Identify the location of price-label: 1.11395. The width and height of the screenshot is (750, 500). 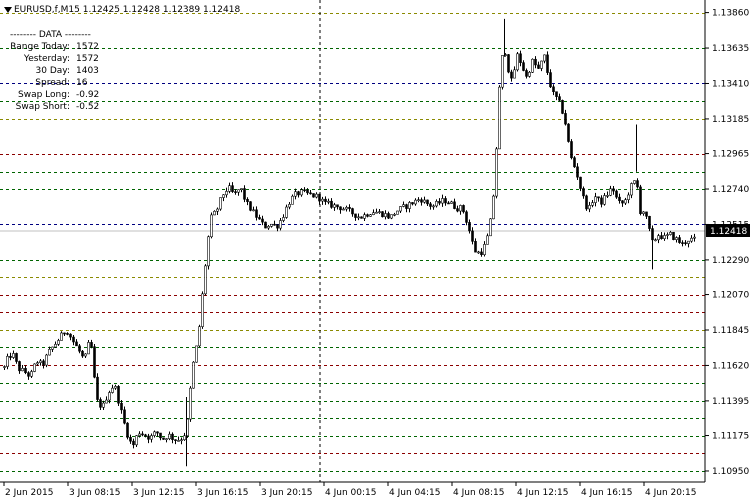
(730, 402).